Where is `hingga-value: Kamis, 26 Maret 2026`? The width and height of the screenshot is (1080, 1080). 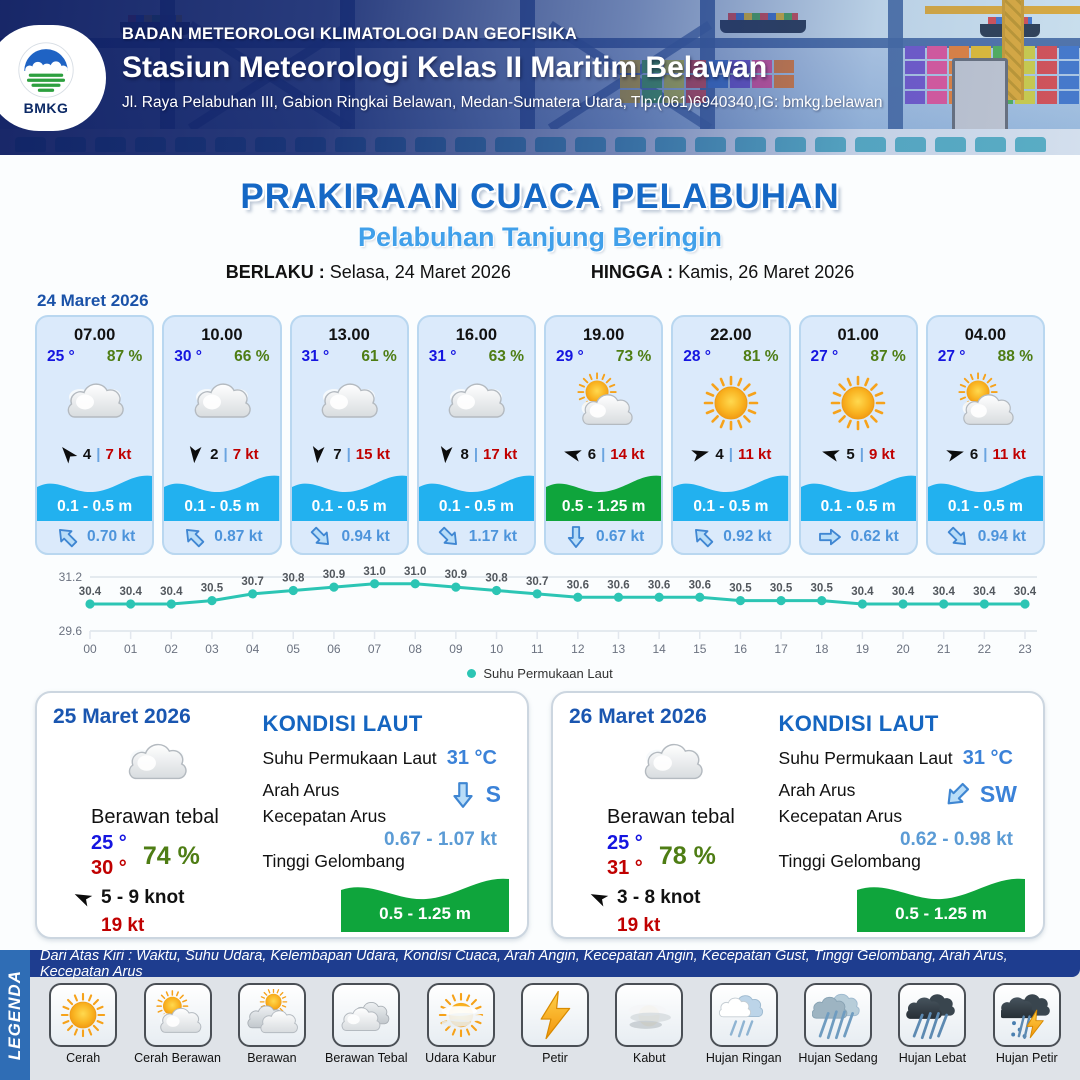 hingga-value: Kamis, 26 Maret 2026 is located at coordinates (766, 272).